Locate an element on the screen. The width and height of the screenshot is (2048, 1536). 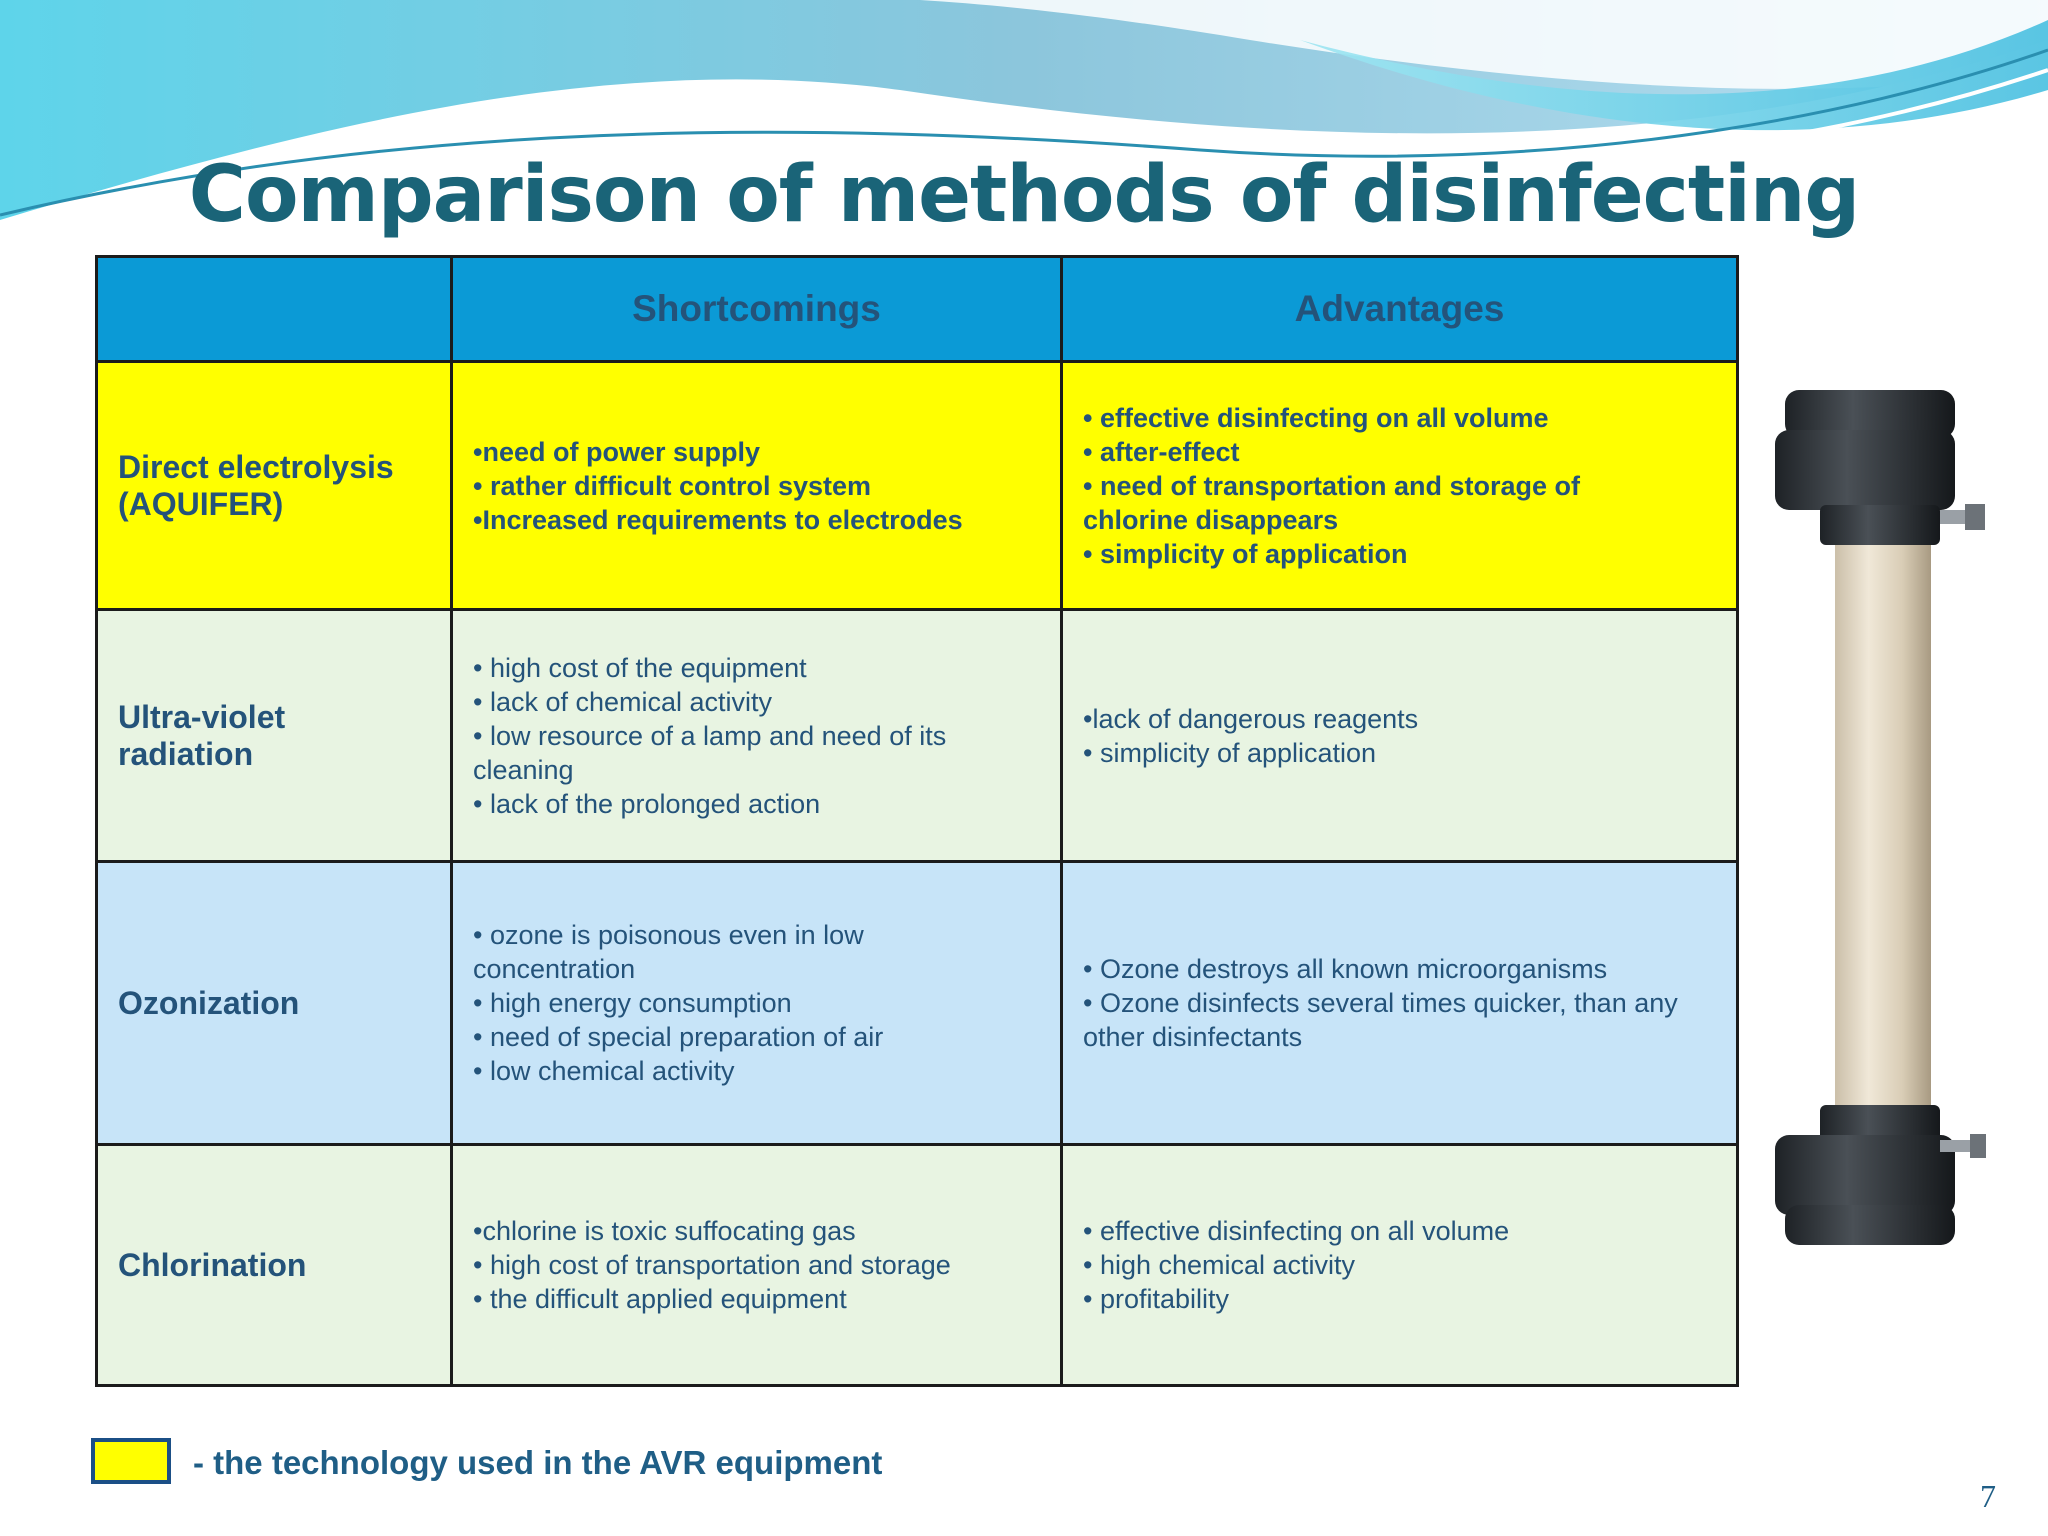
method-cell: Ultra-violet radiation is located at coordinates (274, 735).